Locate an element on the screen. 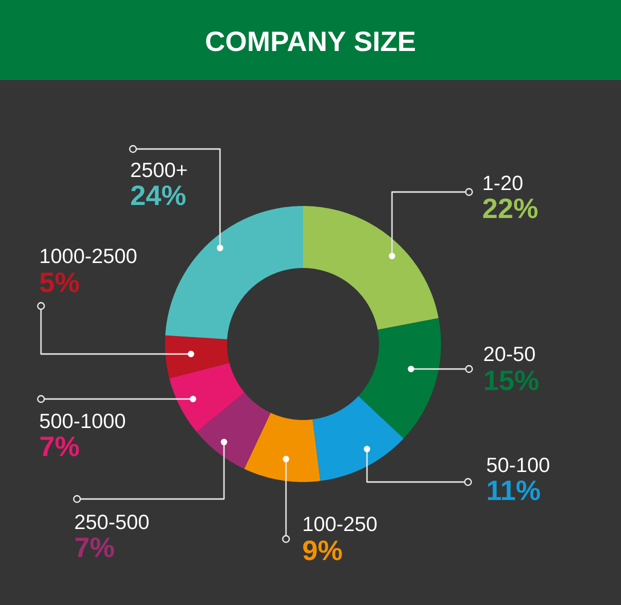 Image resolution: width=621 pixels, height=605 pixels. slice-label: 500-1000 is located at coordinates (83, 421).